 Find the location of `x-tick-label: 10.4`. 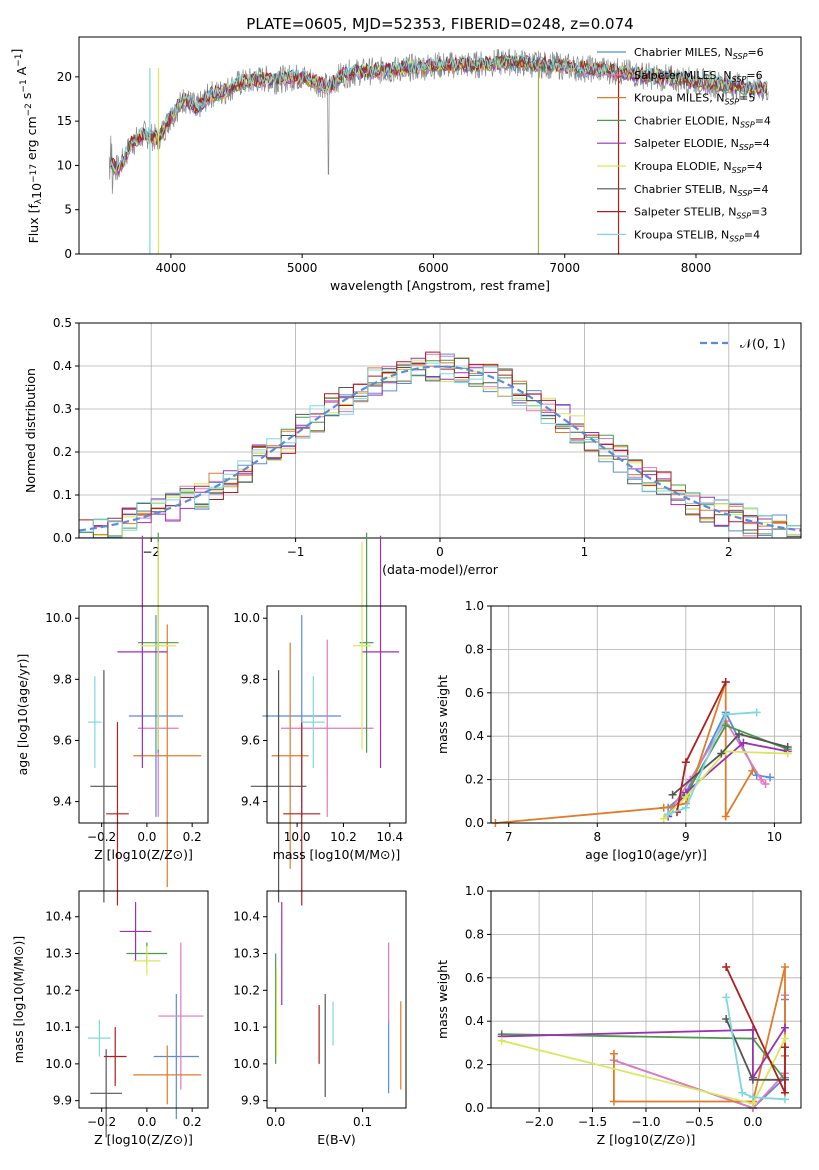

x-tick-label: 10.4 is located at coordinates (389, 837).